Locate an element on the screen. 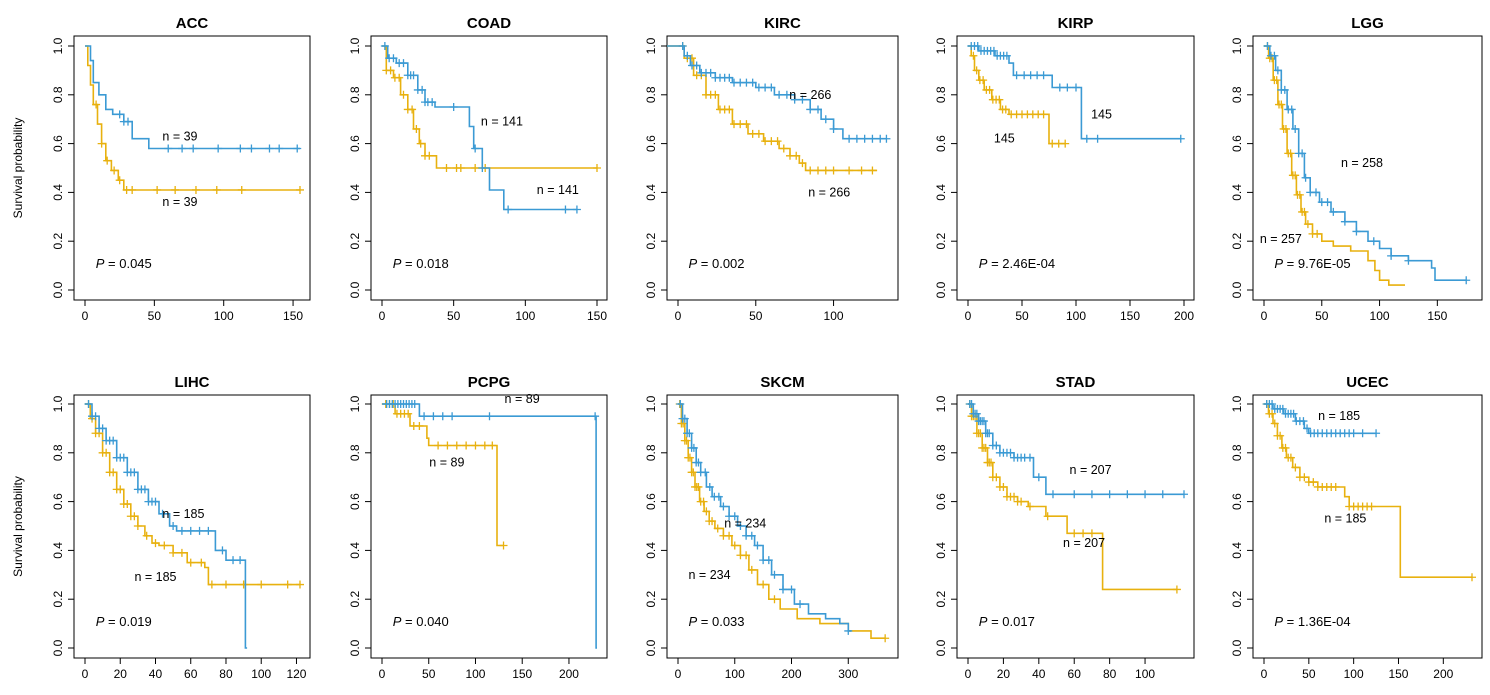  sample-size-label: 145 is located at coordinates (1101, 114).